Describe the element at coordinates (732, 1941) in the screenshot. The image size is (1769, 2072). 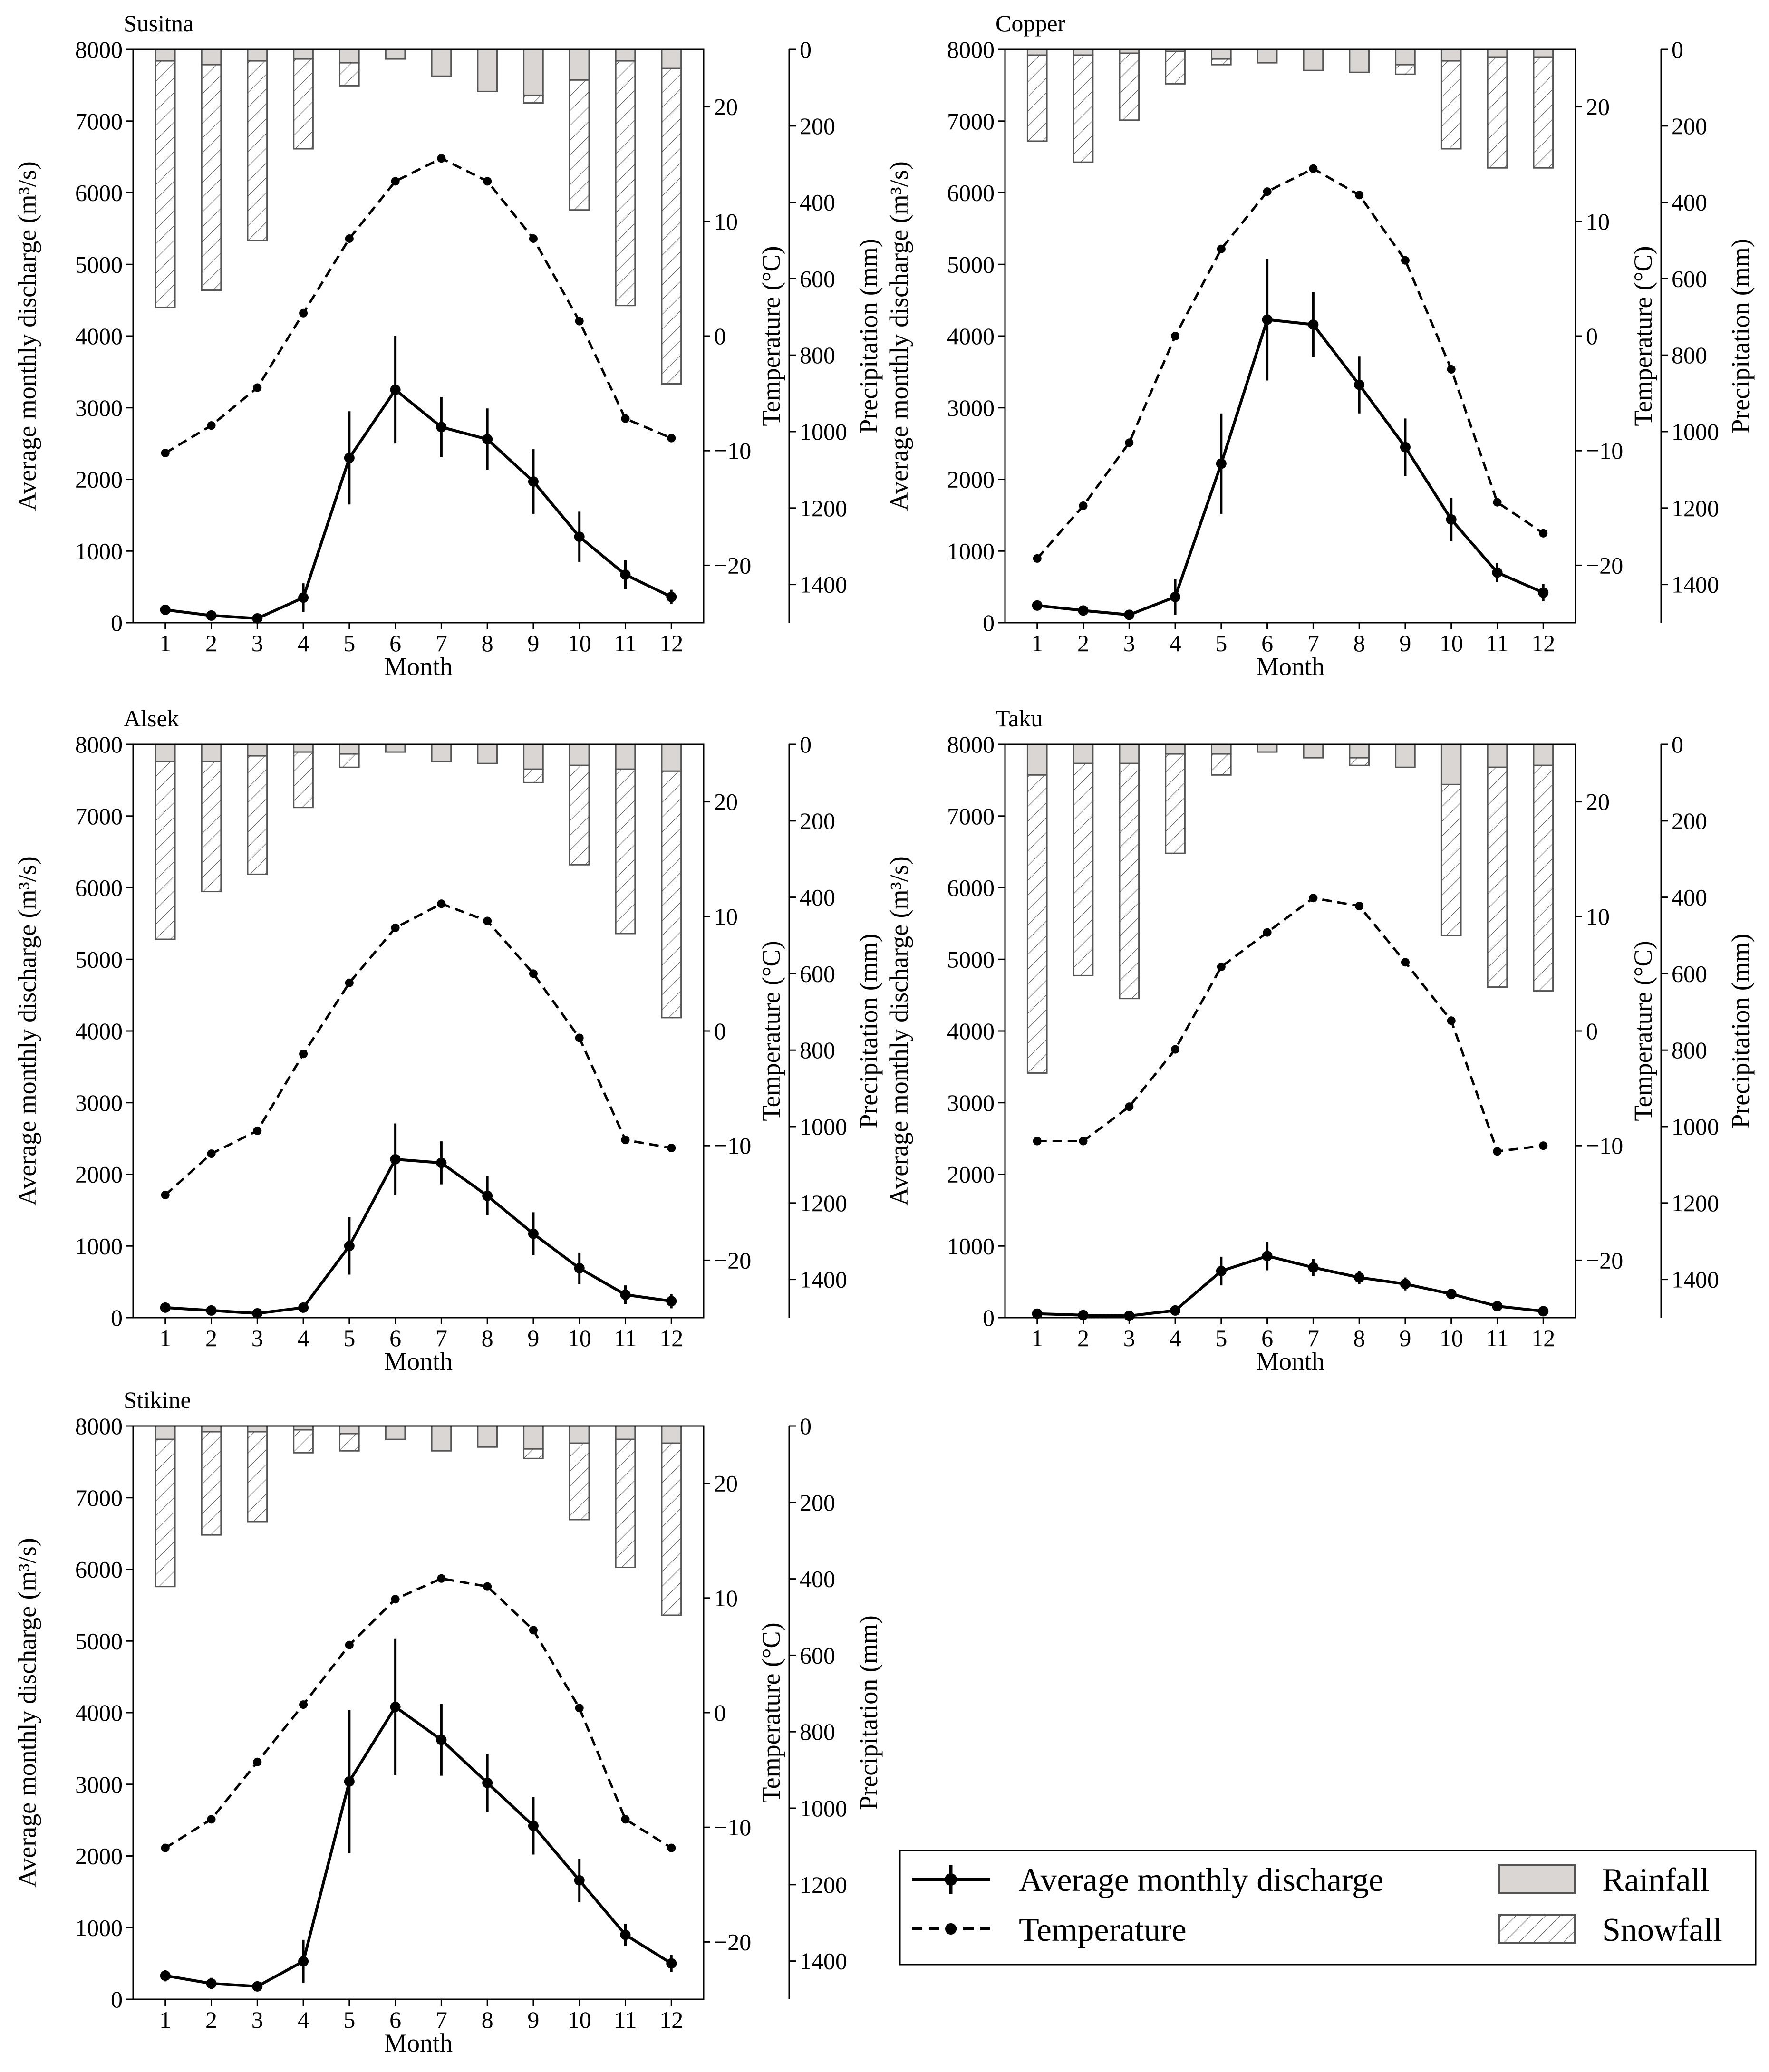
I see `temperature-tick-label: −20` at that location.